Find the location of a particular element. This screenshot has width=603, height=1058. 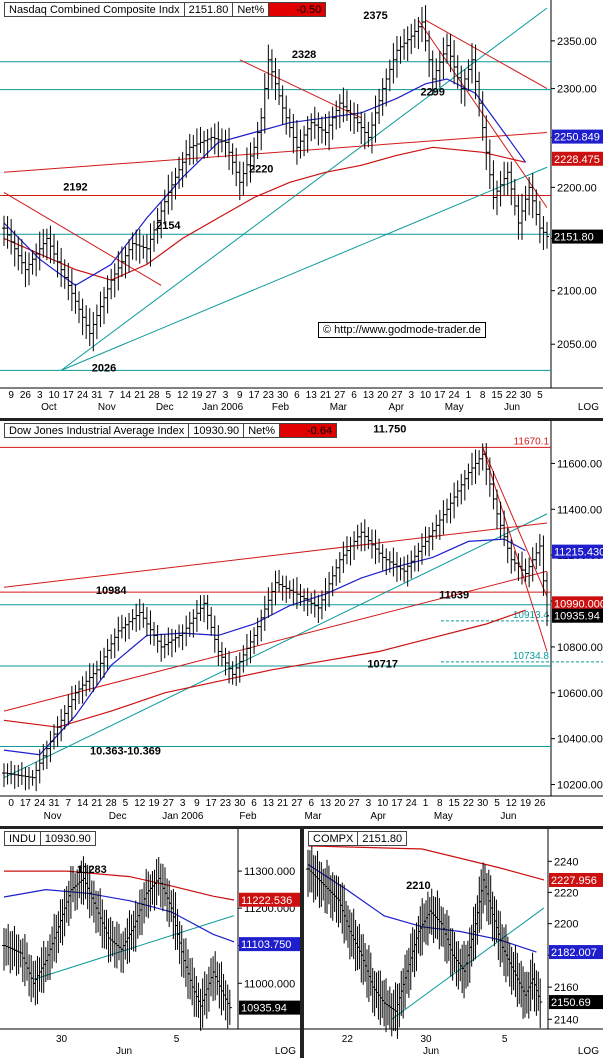

y-tick-label: 11600.00 is located at coordinates (579, 464).